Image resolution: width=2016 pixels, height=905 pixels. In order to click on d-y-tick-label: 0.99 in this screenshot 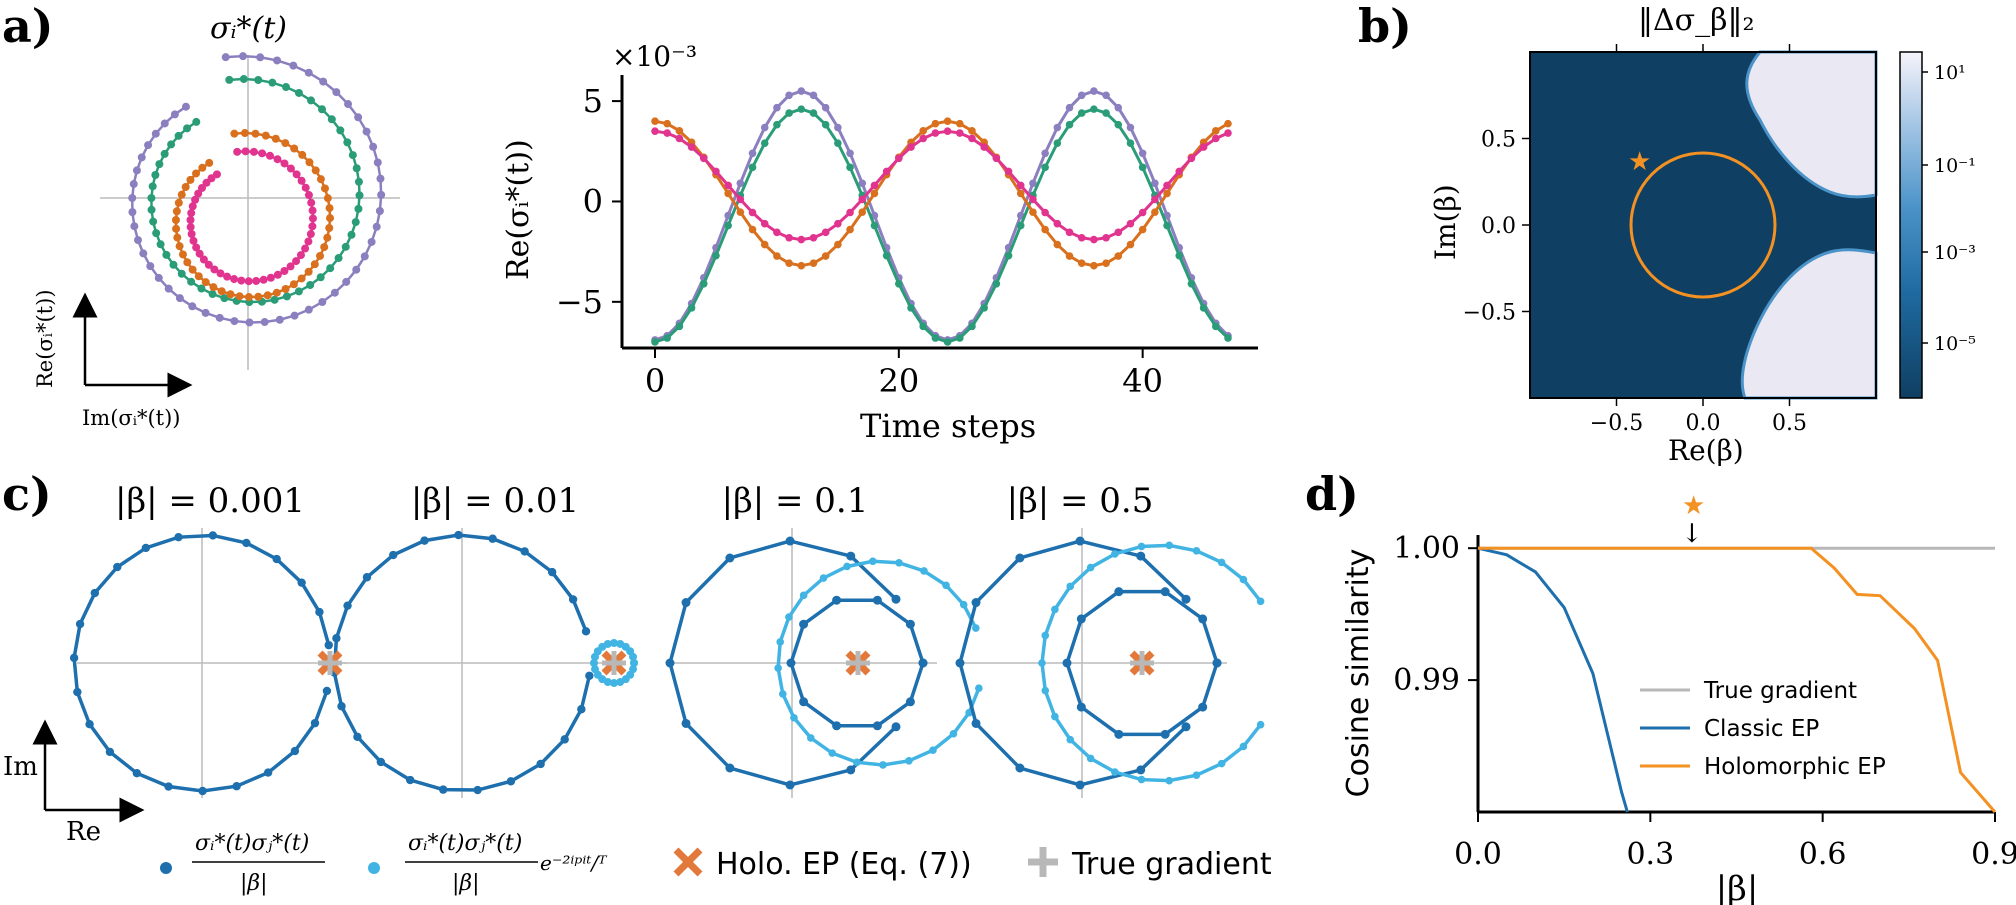, I will do `click(1426, 680)`.